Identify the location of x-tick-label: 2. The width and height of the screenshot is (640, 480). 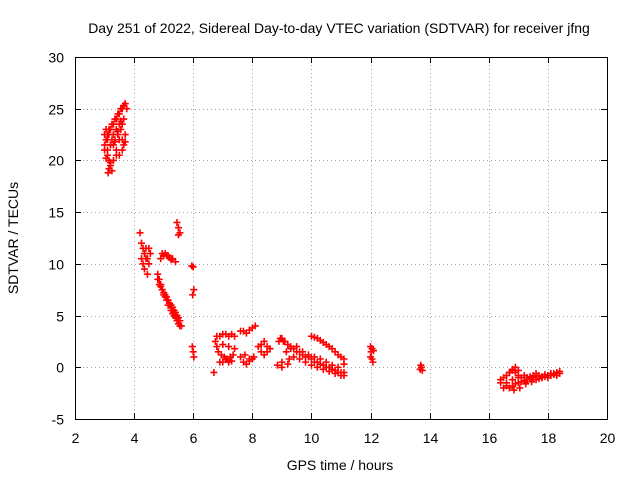
(76, 438).